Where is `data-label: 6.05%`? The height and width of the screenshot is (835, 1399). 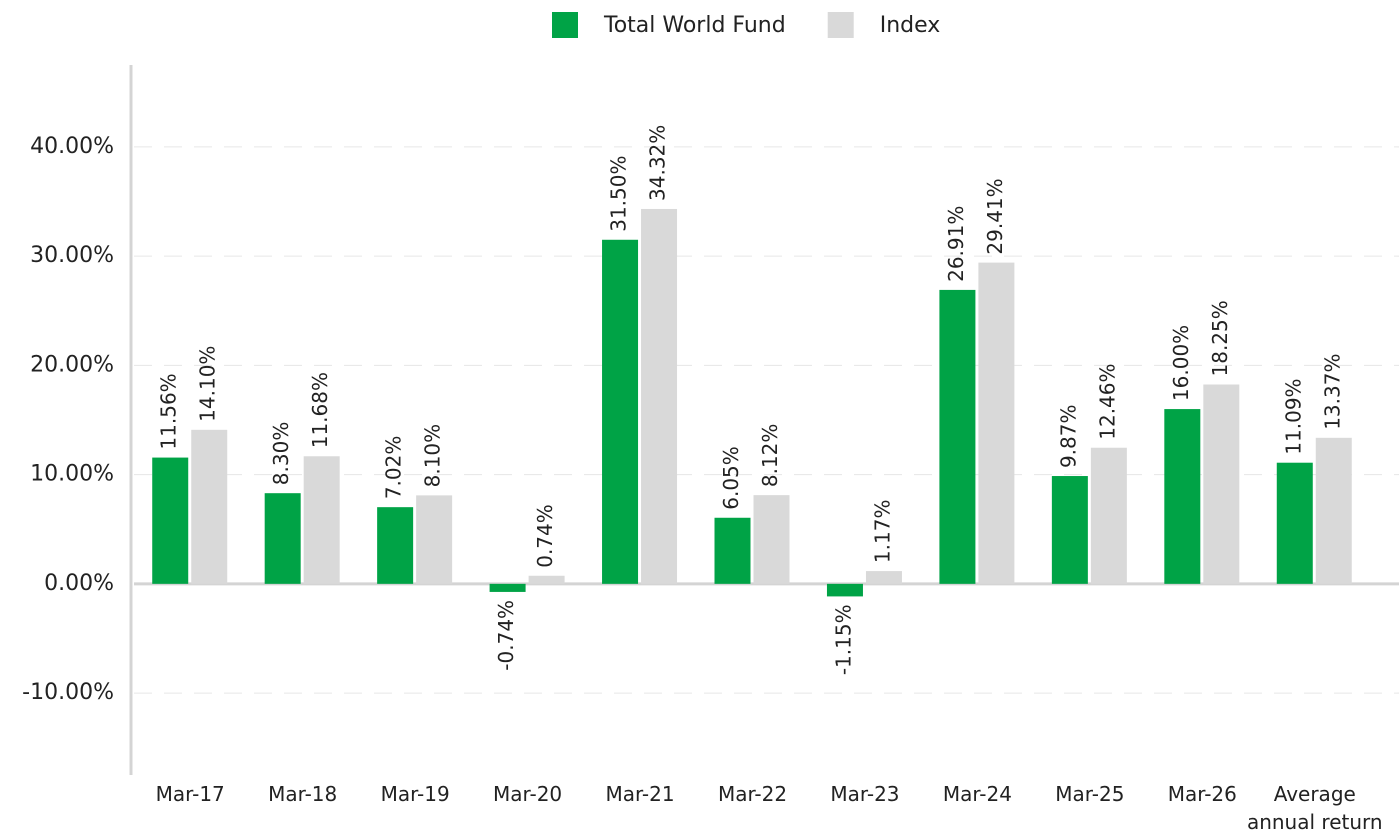 data-label: 6.05% is located at coordinates (731, 478).